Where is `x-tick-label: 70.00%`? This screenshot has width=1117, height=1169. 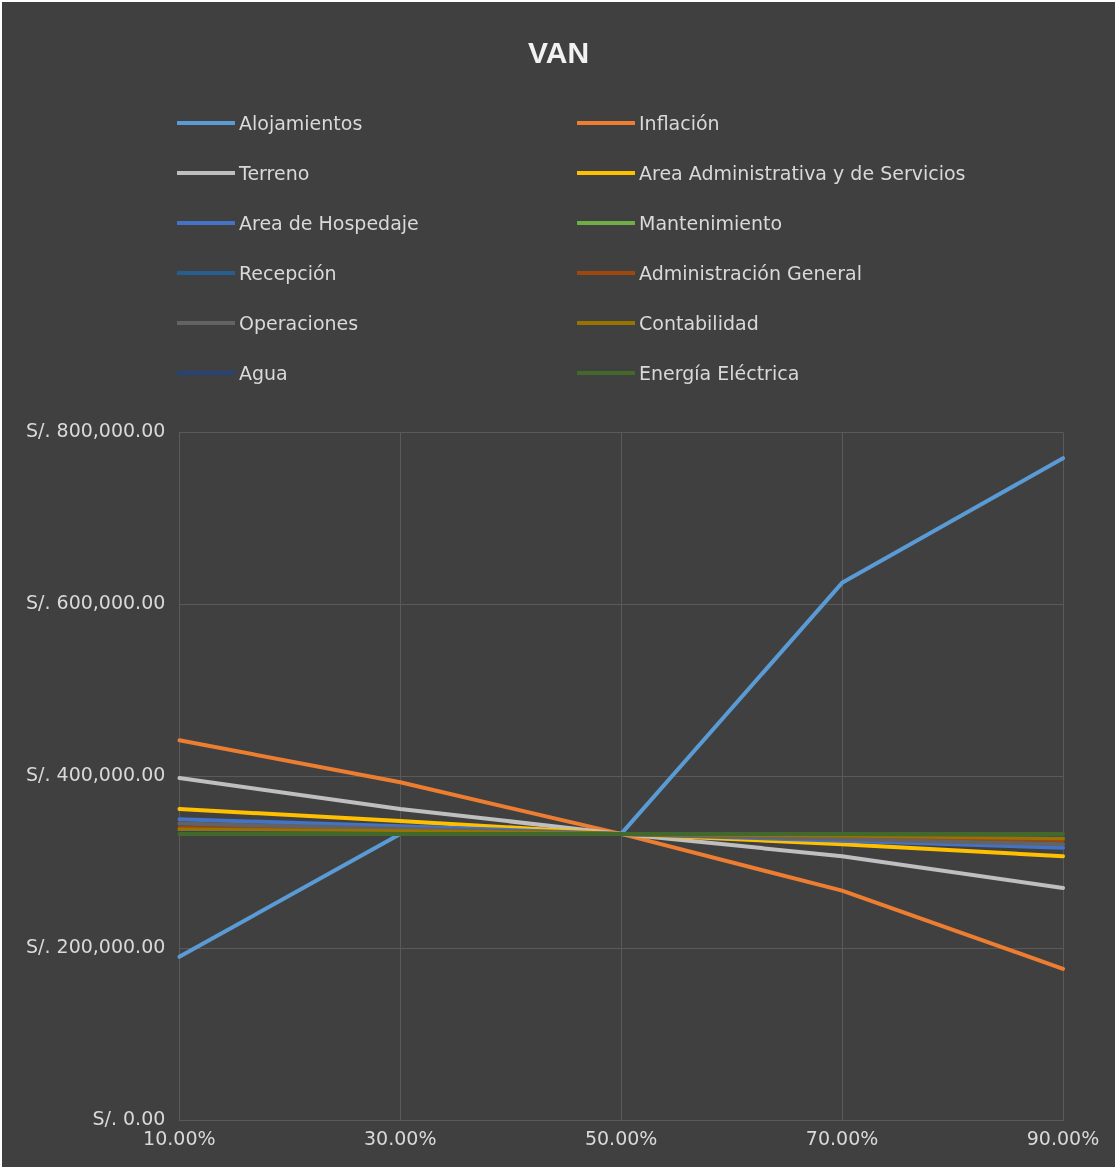
x-tick-label: 70.00% is located at coordinates (842, 1137).